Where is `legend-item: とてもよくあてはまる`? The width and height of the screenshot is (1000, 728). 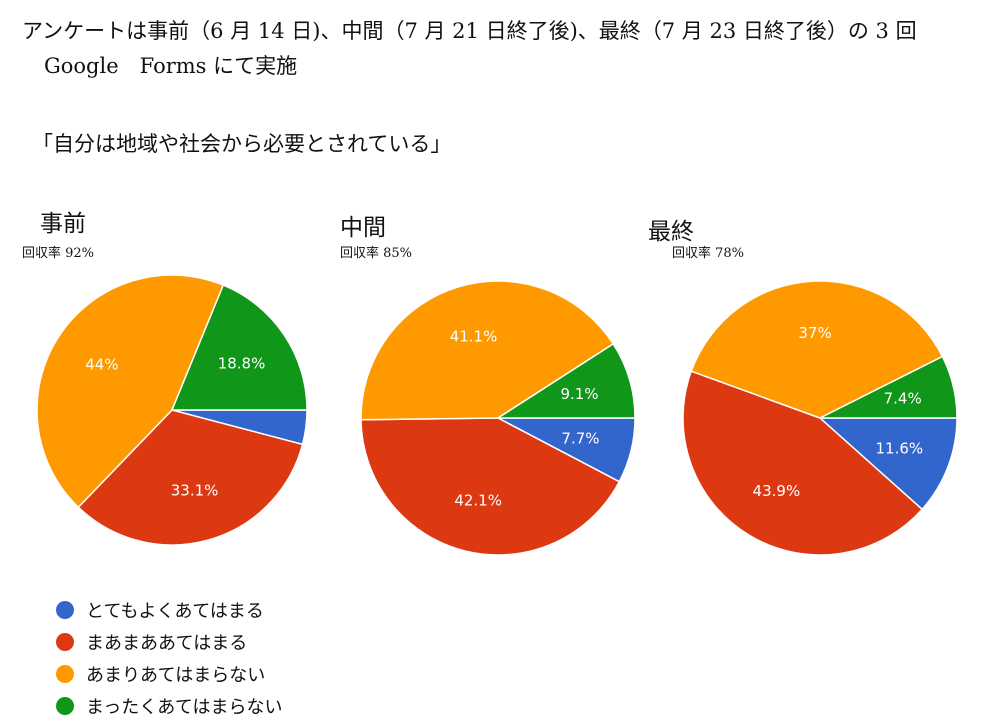
legend-item: とてもよくあてはまる is located at coordinates (169, 610).